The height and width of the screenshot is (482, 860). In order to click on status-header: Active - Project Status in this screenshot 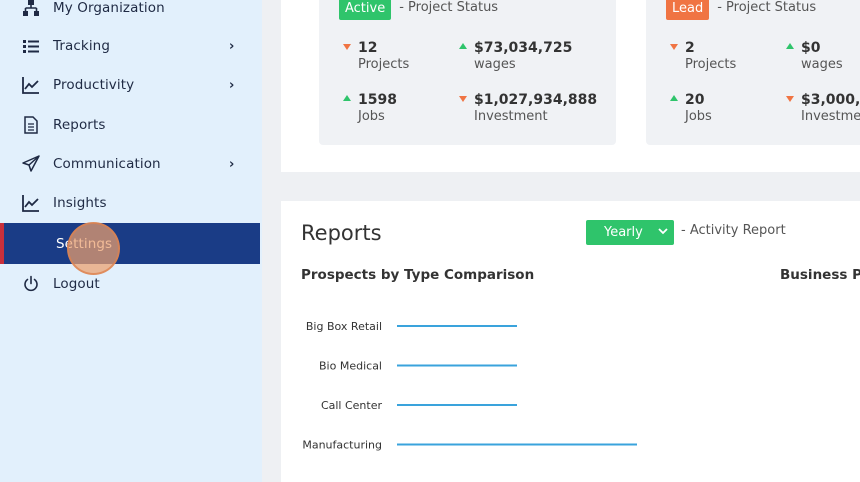, I will do `click(418, 10)`.